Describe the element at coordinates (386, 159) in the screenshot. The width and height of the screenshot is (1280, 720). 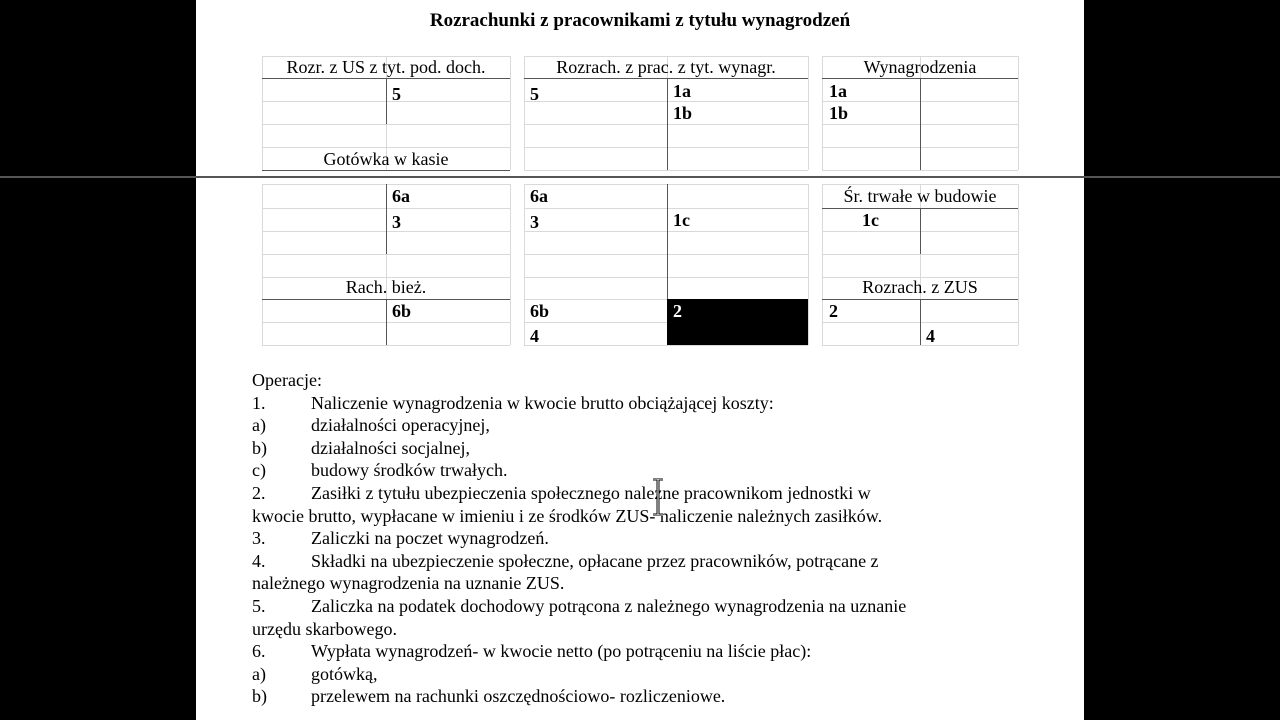
I see `account-header-kasa: Gotówka w kasie` at that location.